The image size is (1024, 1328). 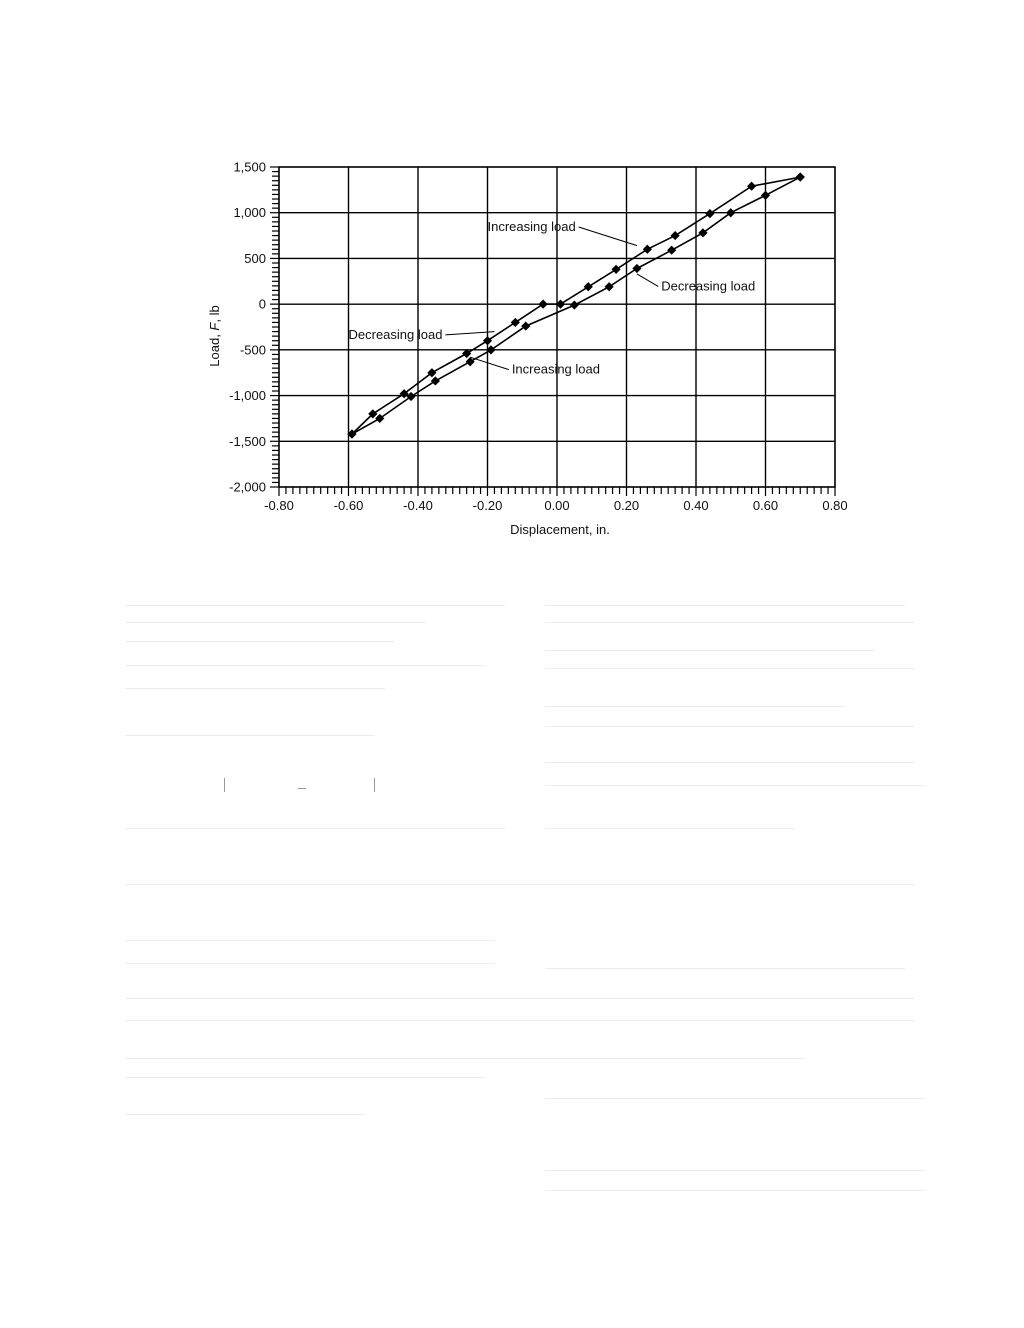 I want to click on x-axis-title: Displacement, in., so click(x=560, y=529).